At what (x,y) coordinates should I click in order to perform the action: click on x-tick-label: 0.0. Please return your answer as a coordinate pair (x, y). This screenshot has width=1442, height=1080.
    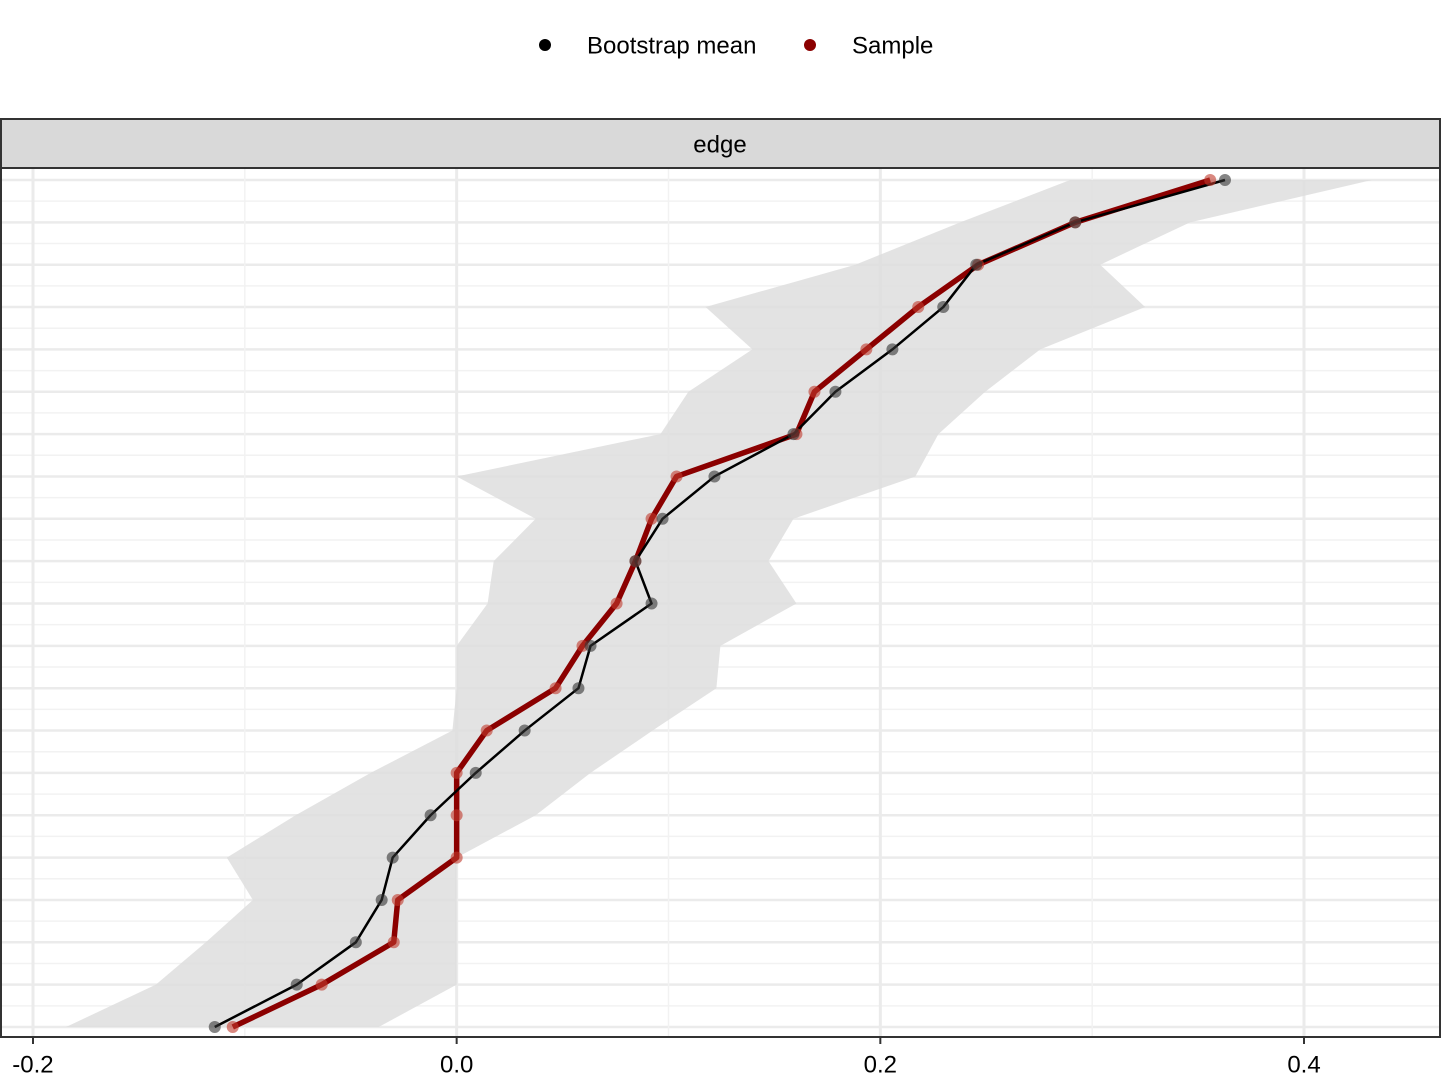
    Looking at the image, I should click on (456, 1063).